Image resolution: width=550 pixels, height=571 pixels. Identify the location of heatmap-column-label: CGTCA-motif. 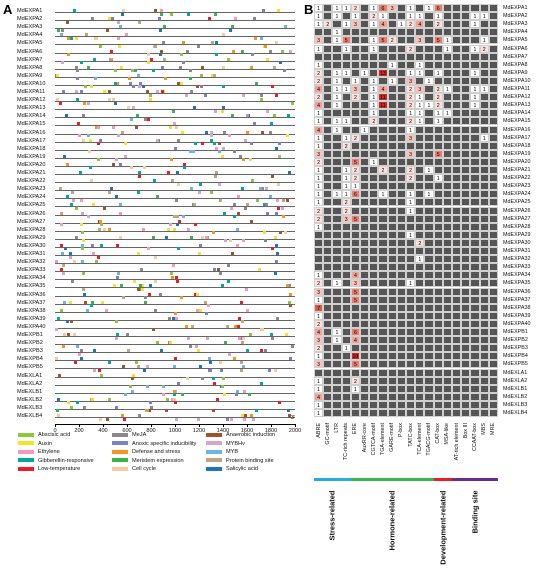
(373, 439).